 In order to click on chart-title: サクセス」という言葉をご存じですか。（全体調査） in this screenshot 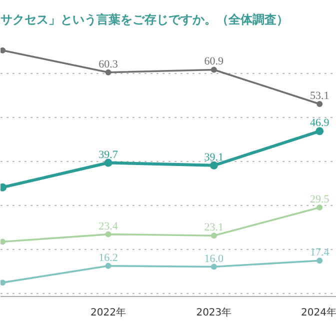, I will do `click(144, 19)`.